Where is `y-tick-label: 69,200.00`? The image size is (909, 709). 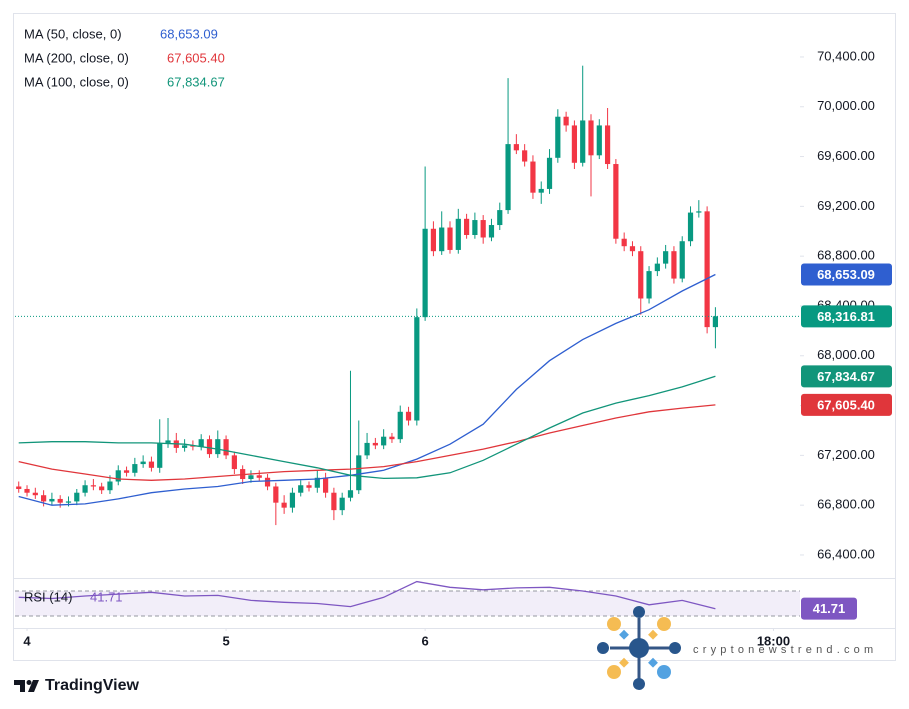 y-tick-label: 69,200.00 is located at coordinates (846, 205).